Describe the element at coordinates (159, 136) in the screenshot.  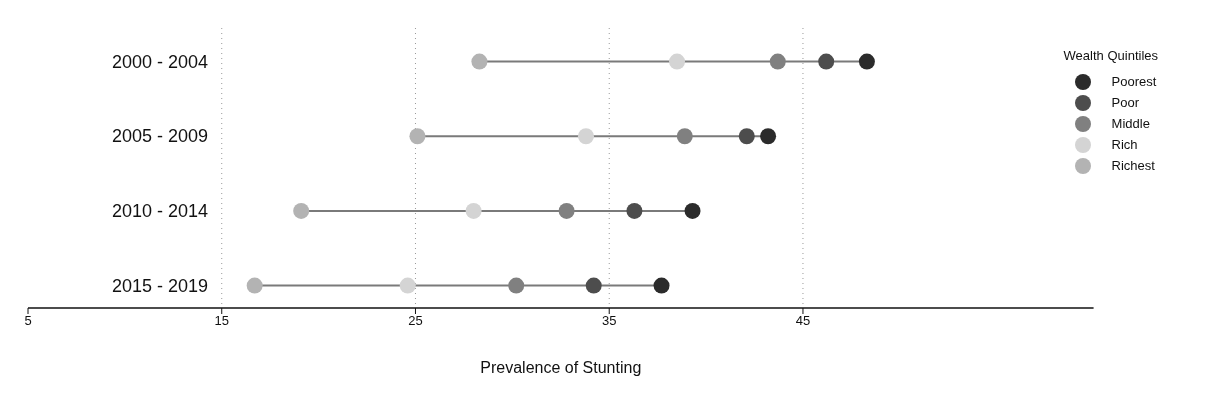
I see `y-tick-label: 2005 - 2009` at that location.